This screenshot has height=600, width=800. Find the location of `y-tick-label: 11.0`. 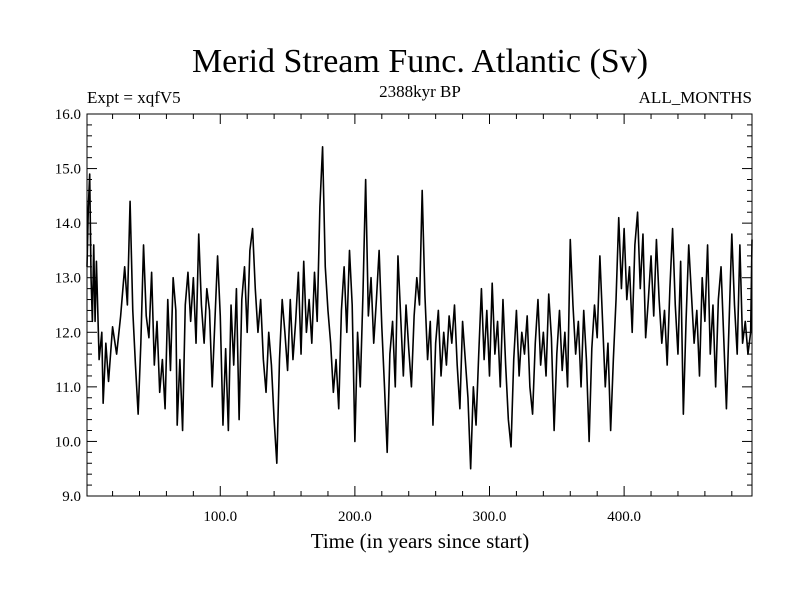

y-tick-label: 11.0 is located at coordinates (68, 388).